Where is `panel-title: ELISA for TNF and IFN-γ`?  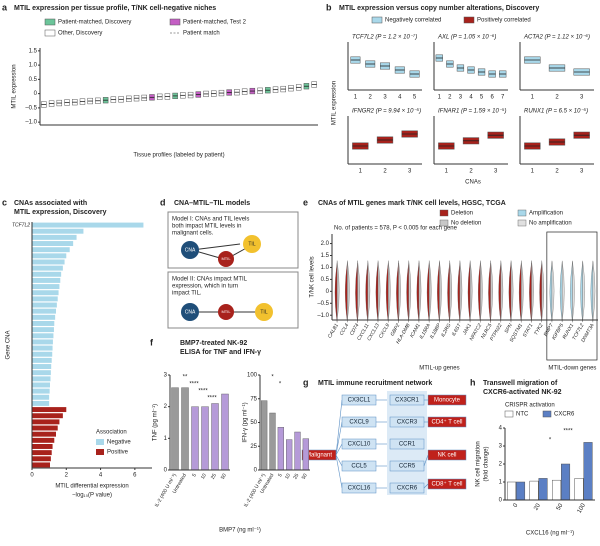 panel-title: ELISA for TNF and IFN-γ is located at coordinates (220, 352).